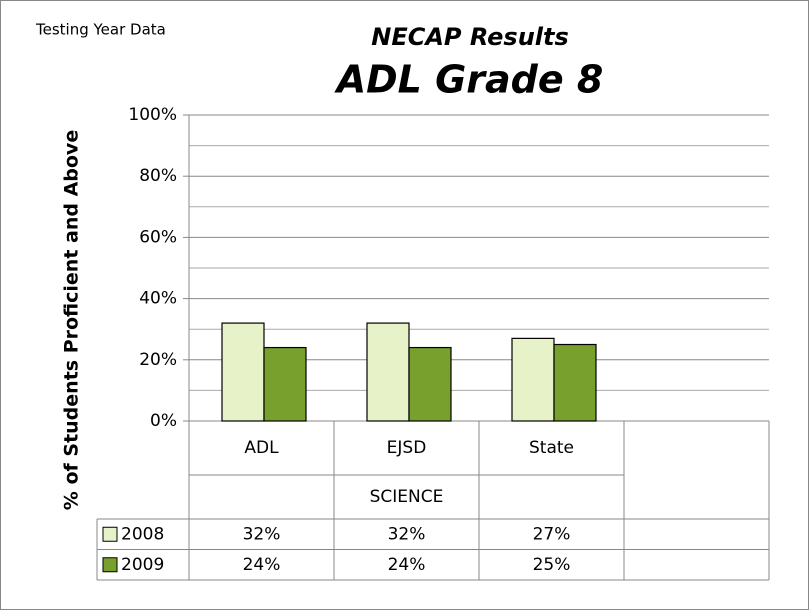 The image size is (809, 610). What do you see at coordinates (552, 565) in the screenshot?
I see `table-value: 25%` at bounding box center [552, 565].